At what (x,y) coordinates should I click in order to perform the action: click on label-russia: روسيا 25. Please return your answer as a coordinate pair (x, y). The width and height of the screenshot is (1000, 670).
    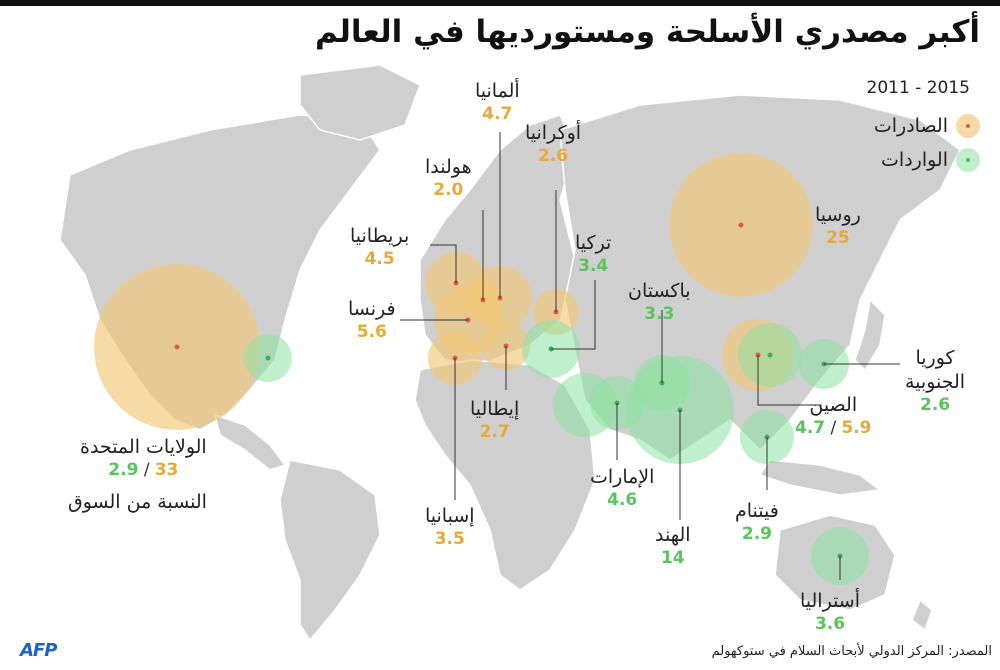
    Looking at the image, I should click on (838, 226).